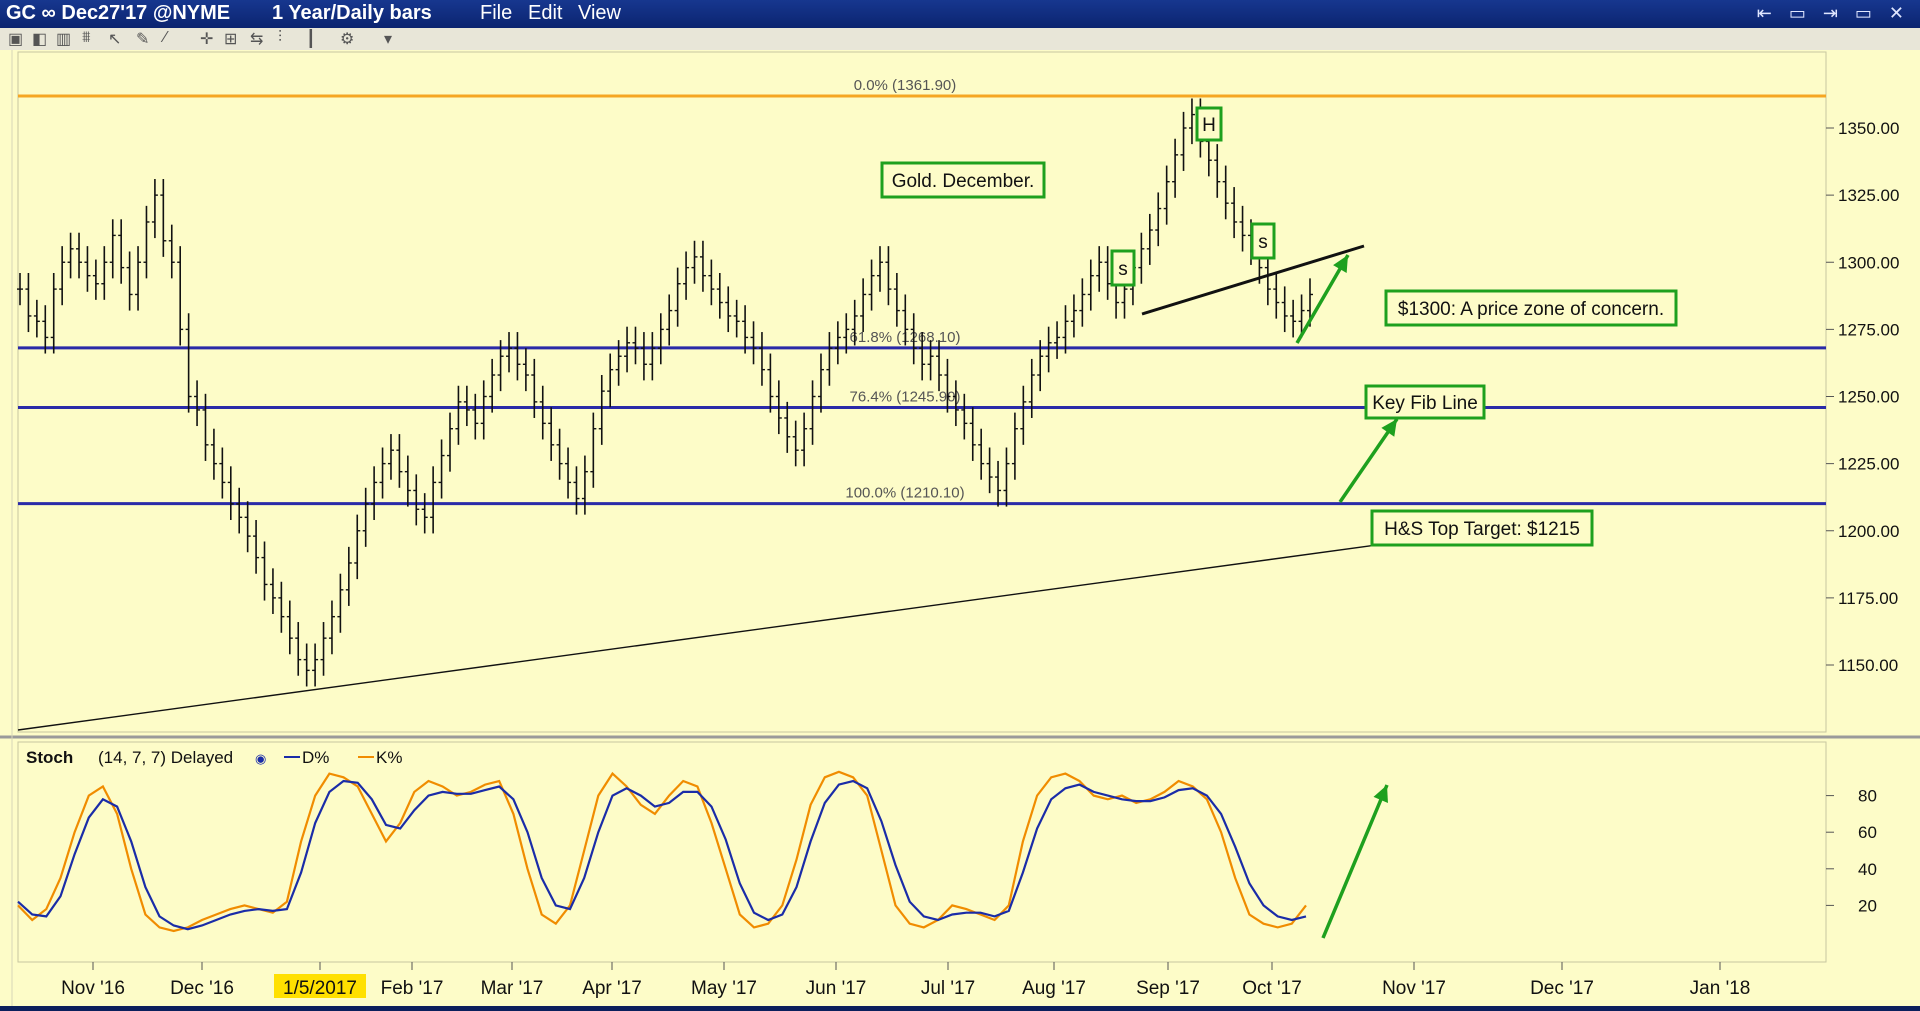 This screenshot has width=1920, height=1011. Describe the element at coordinates (49, 757) in the screenshot. I see `stoch-title: Stoch` at that location.